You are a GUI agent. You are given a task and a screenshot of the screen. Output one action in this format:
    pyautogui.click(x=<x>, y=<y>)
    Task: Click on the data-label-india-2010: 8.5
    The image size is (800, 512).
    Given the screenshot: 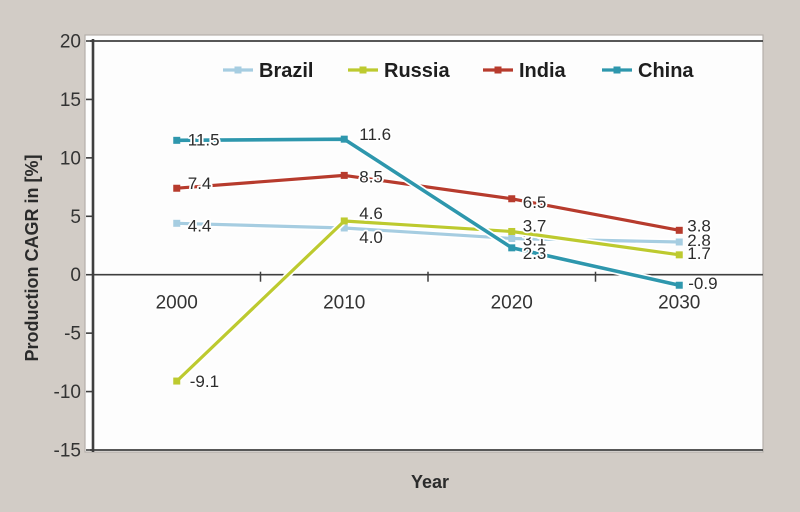 What is the action you would take?
    pyautogui.click(x=371, y=176)
    